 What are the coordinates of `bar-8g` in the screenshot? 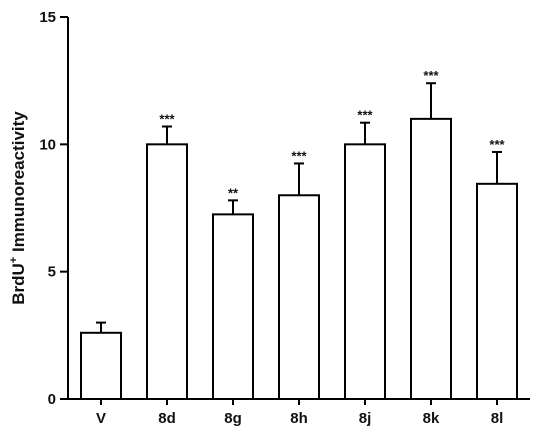 It's located at (233, 306).